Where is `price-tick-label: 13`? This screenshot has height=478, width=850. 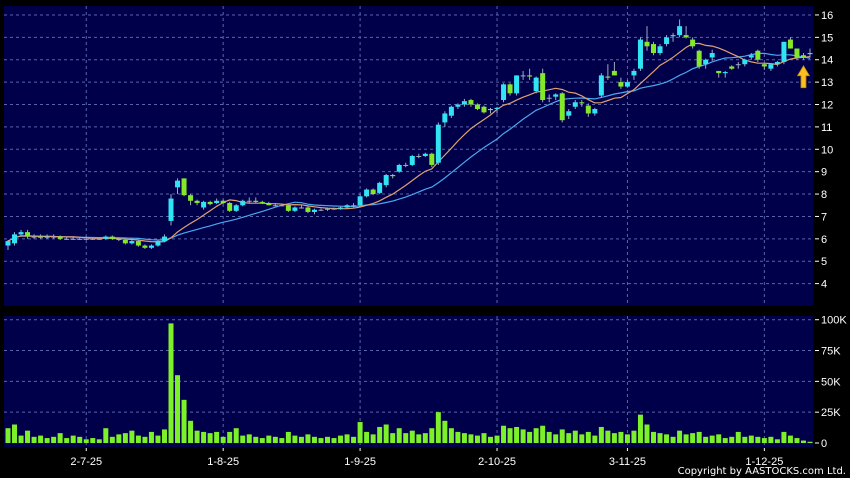 price-tick-label: 13 is located at coordinates (827, 83).